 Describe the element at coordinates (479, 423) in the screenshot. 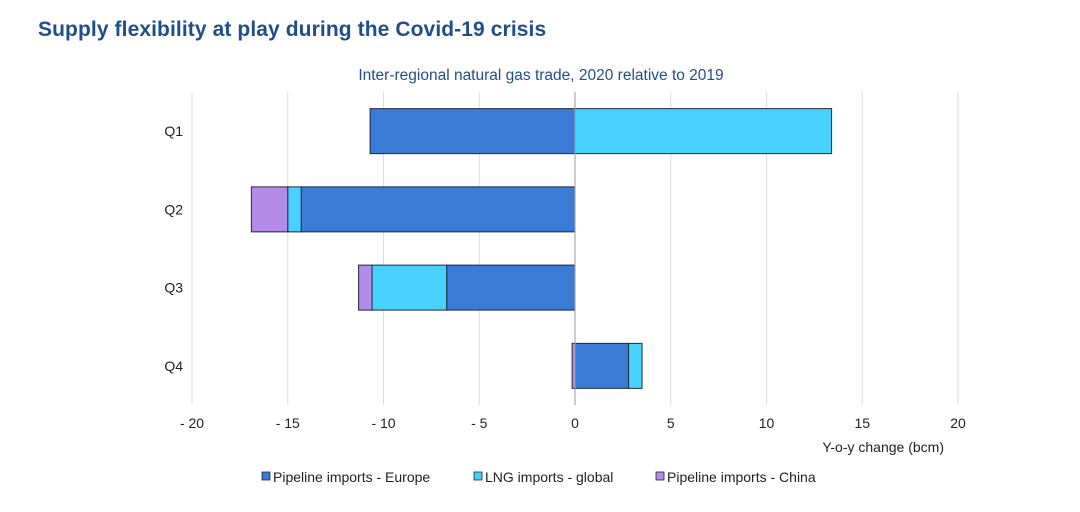

I see `x-tick-label-3: - 5` at that location.